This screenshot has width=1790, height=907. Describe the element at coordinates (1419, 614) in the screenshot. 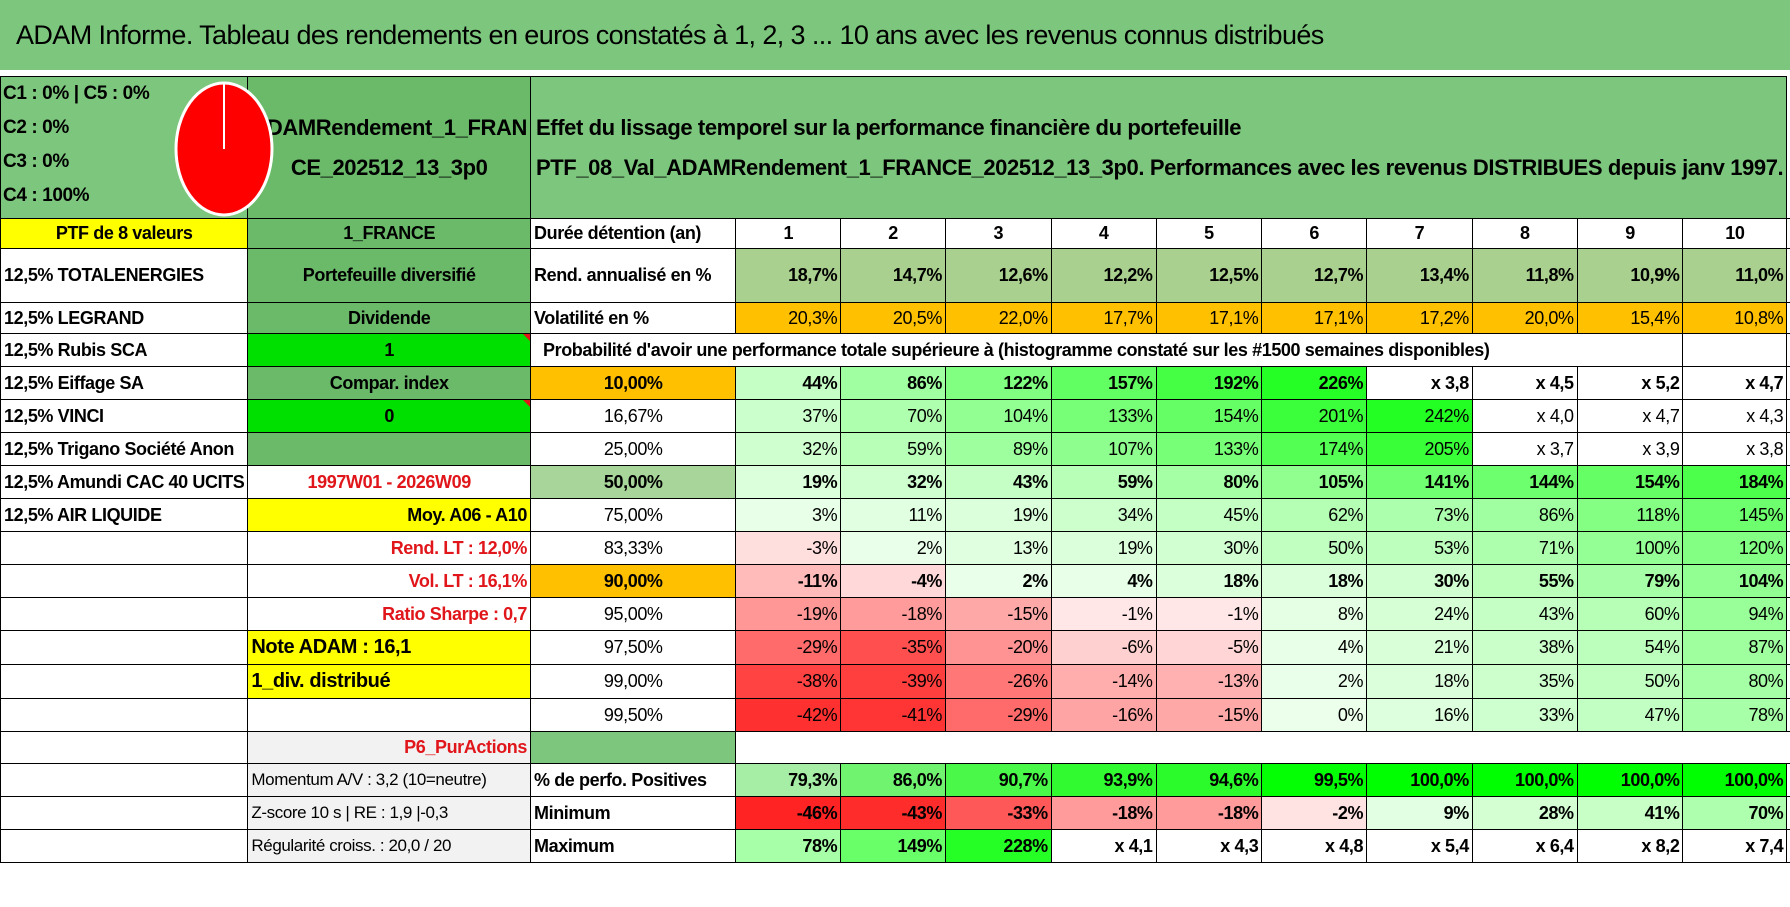

I see `quantile-value: 24%` at that location.